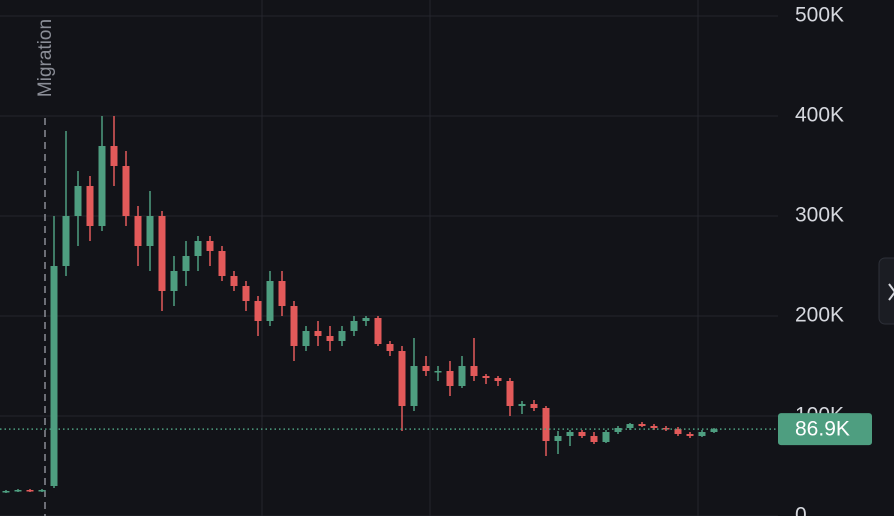  I want to click on y-tick-label: 300K, so click(819, 215).